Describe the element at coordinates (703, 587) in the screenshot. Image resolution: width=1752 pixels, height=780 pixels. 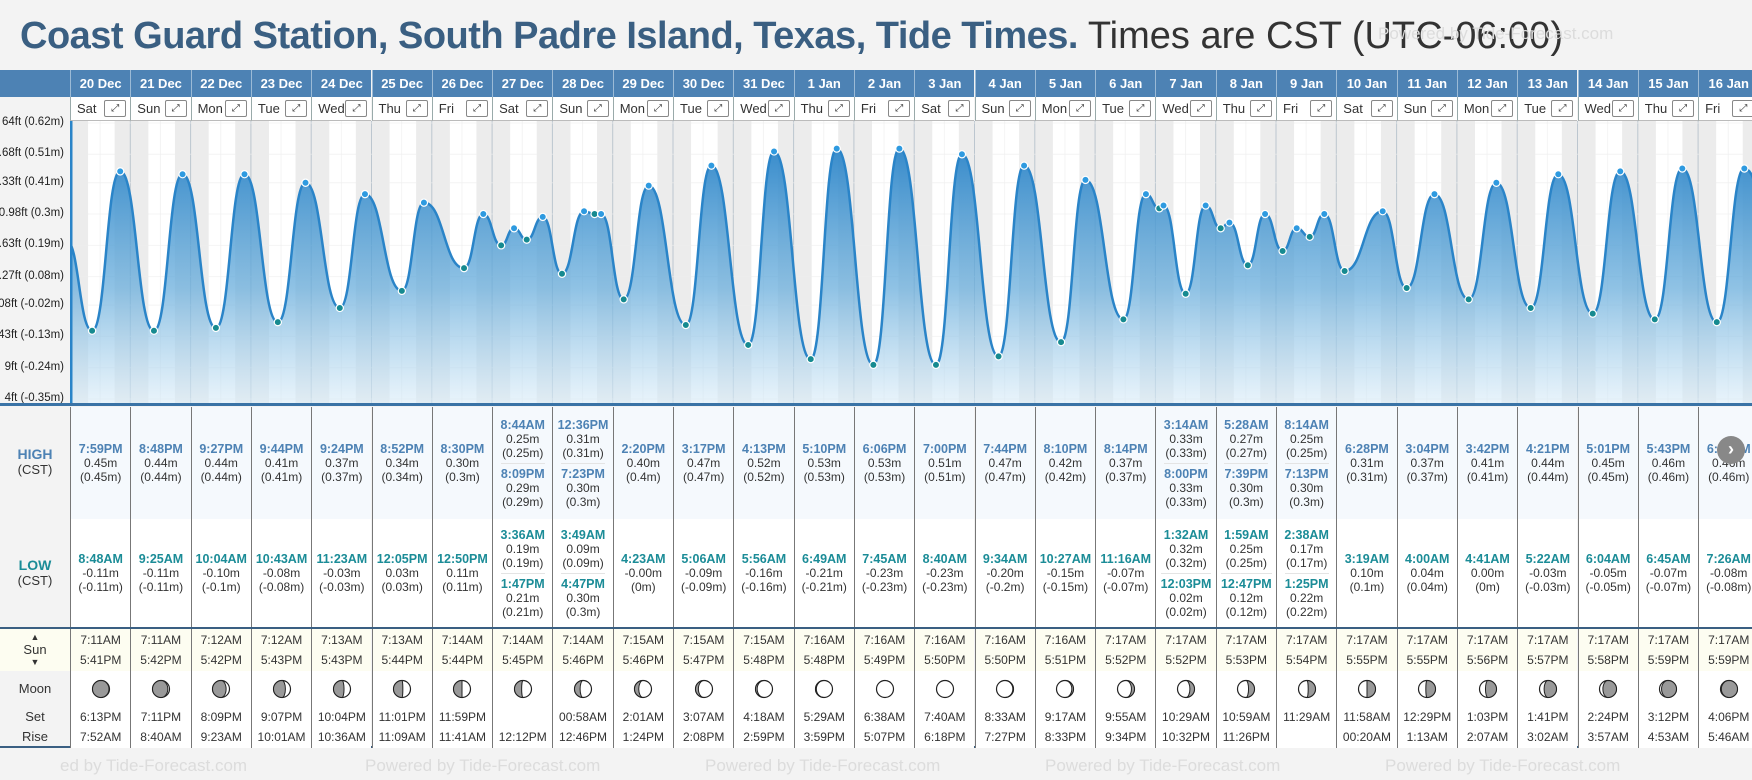
I see `low-tide-height-alt: (-0.09m)` at that location.